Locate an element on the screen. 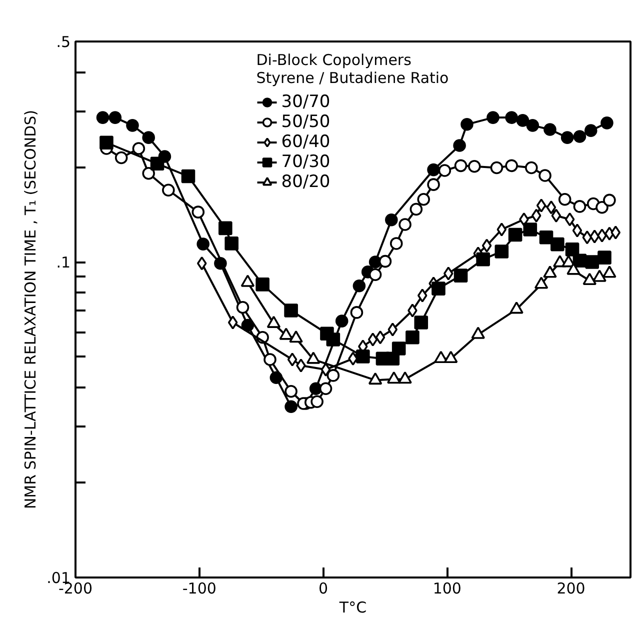 Image resolution: width=634 pixels, height=632 pixels. legend-label: 70/30 is located at coordinates (305, 162).